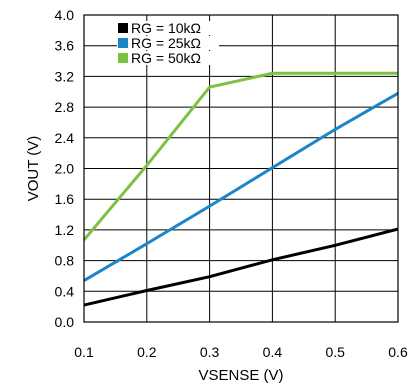 This screenshot has height=383, width=416. Describe the element at coordinates (241, 352) in the screenshot. I see `x-axis-ticks: 0.1 0.2 0.3 0.4 0.5 0.6` at that location.